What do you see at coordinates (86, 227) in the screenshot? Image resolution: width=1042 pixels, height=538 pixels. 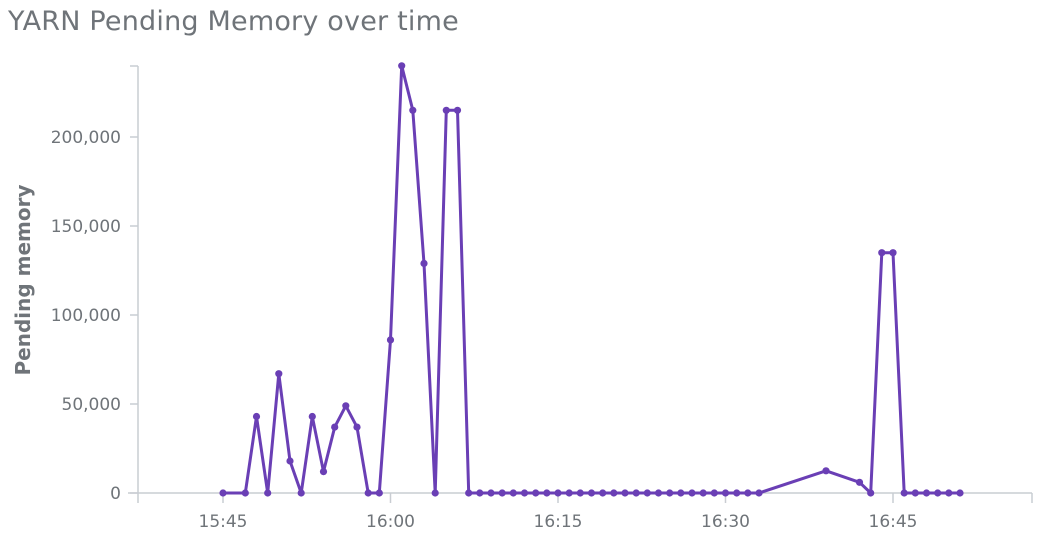 I see `y-tick-label: 150,000` at bounding box center [86, 227].